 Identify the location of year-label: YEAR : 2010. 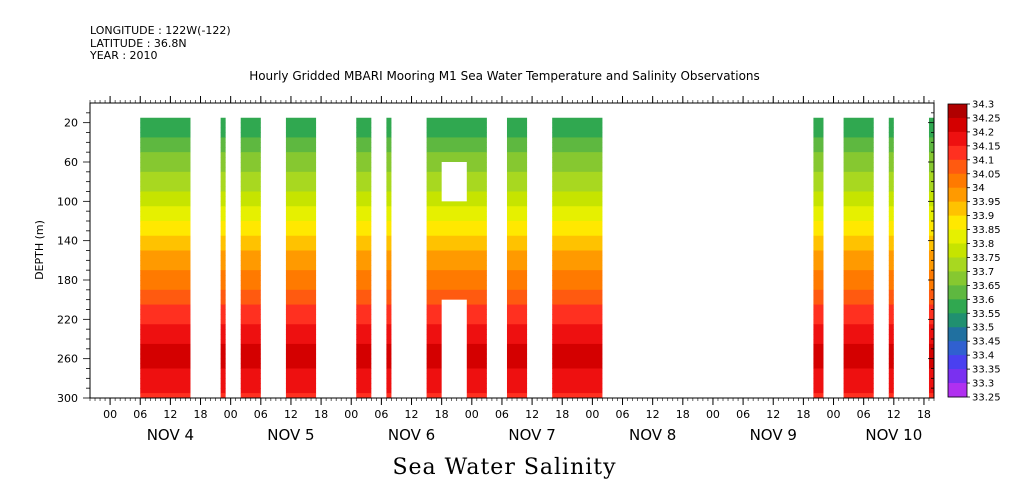
(124, 55).